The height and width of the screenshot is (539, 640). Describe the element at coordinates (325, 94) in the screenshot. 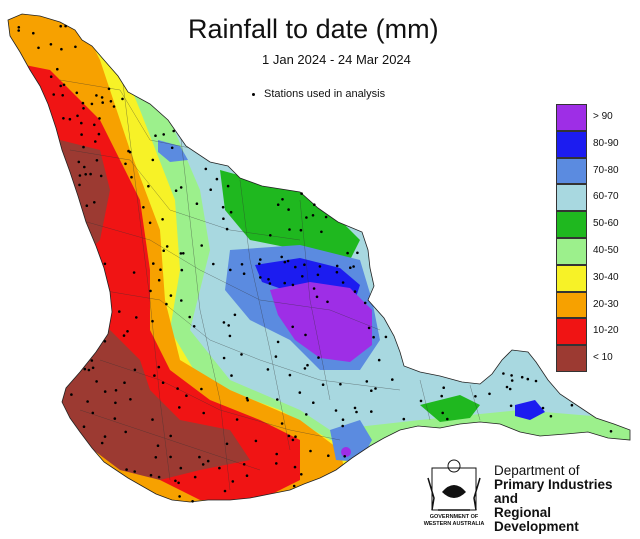

I see `stations-label: Stations used in analysis` at that location.